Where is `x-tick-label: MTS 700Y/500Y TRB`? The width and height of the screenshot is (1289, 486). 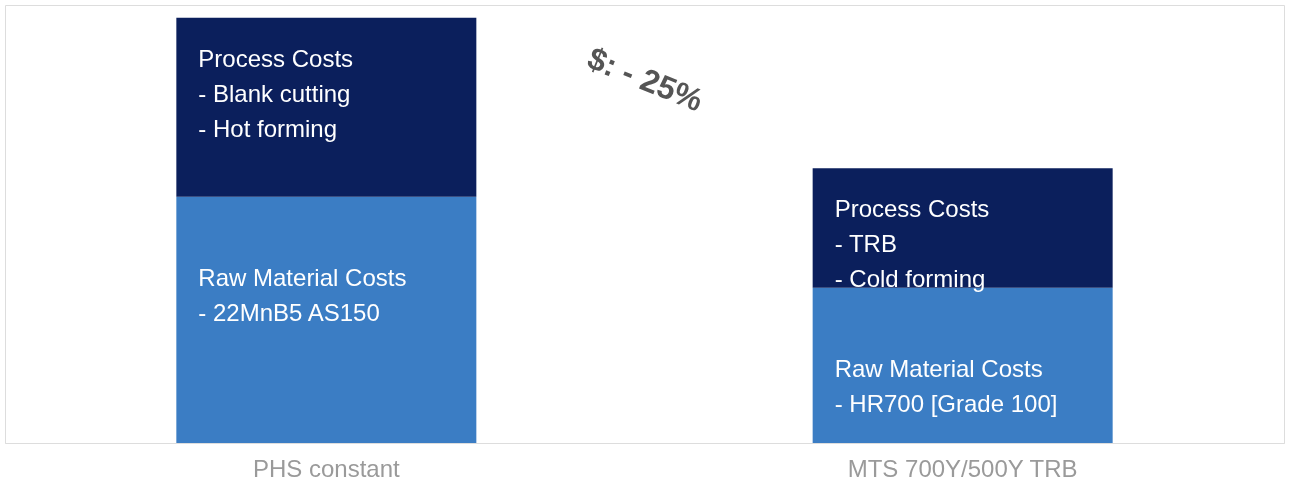
x-tick-label: MTS 700Y/500Y TRB is located at coordinates (962, 468).